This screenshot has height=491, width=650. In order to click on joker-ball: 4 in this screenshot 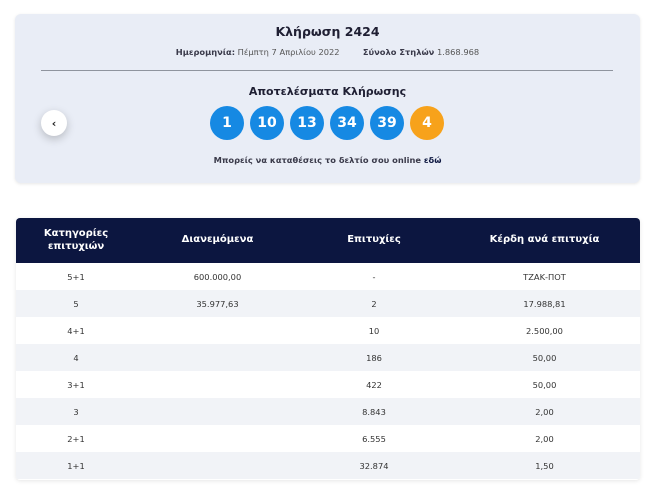, I will do `click(427, 123)`.